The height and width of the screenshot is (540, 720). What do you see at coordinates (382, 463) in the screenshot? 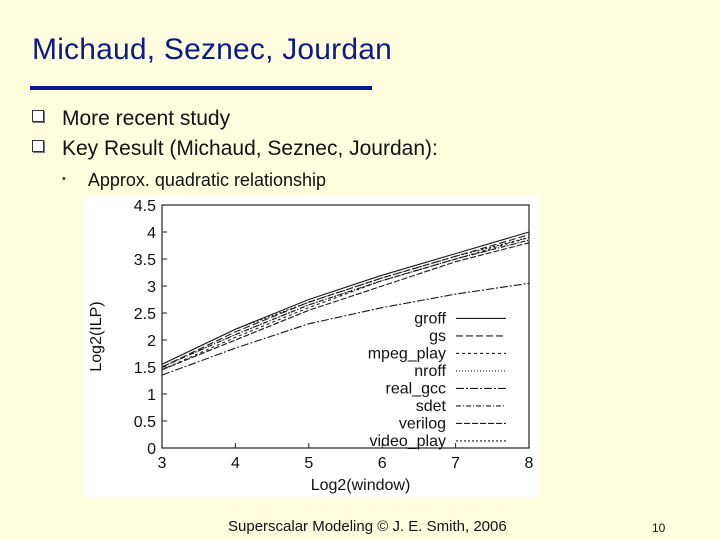
I see `x-tick-label: 6` at bounding box center [382, 463].